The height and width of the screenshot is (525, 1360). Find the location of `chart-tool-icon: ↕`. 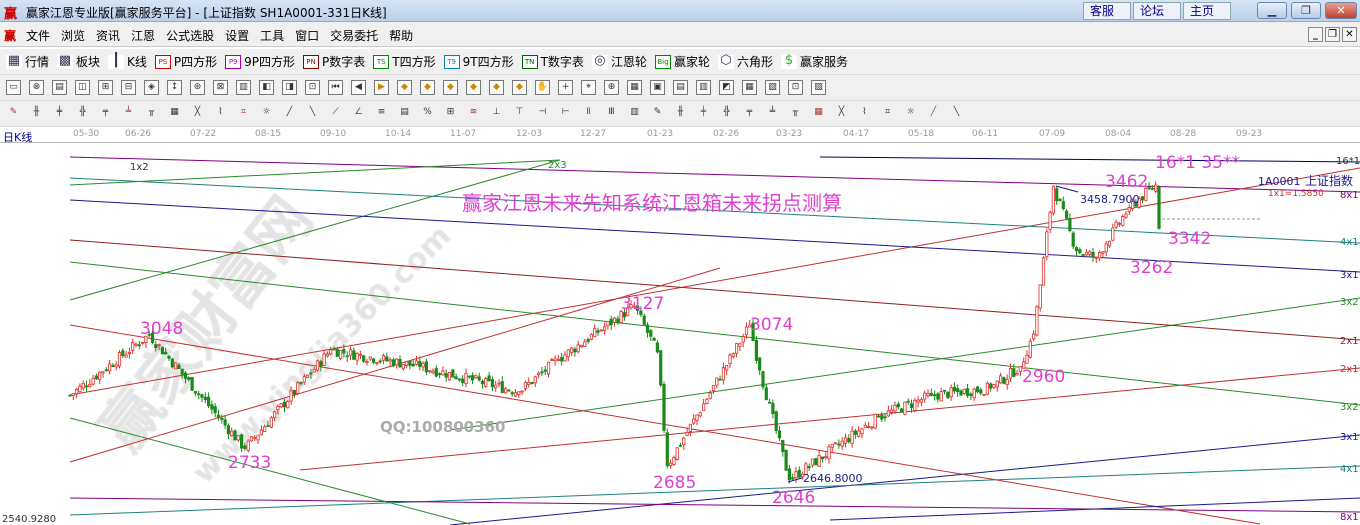

chart-tool-icon: ↕ is located at coordinates (174, 87).